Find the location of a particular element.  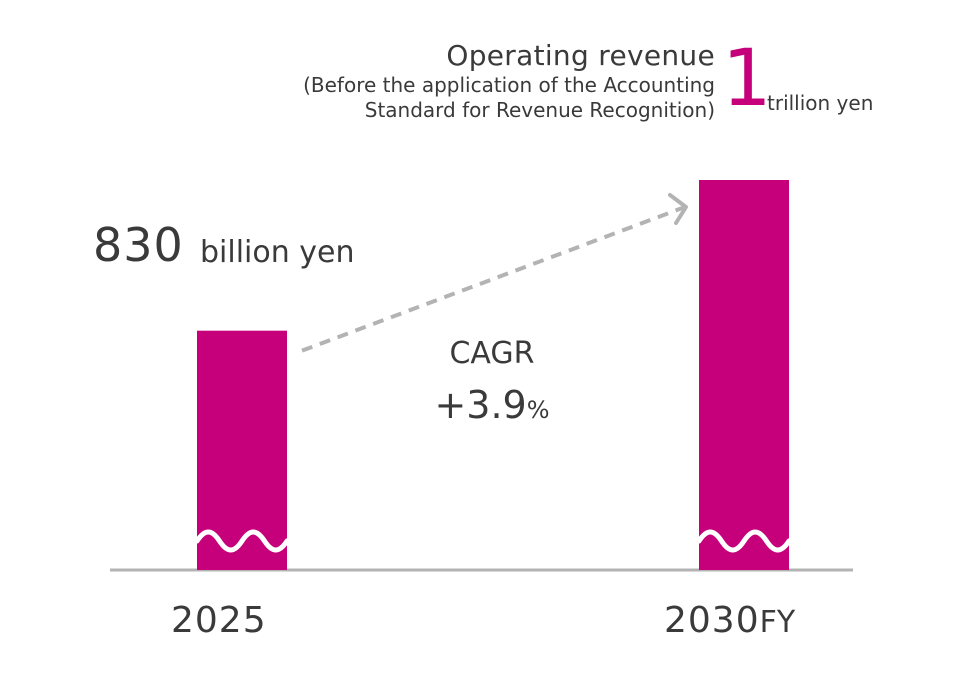

growth-arrow-head is located at coordinates (678, 209).